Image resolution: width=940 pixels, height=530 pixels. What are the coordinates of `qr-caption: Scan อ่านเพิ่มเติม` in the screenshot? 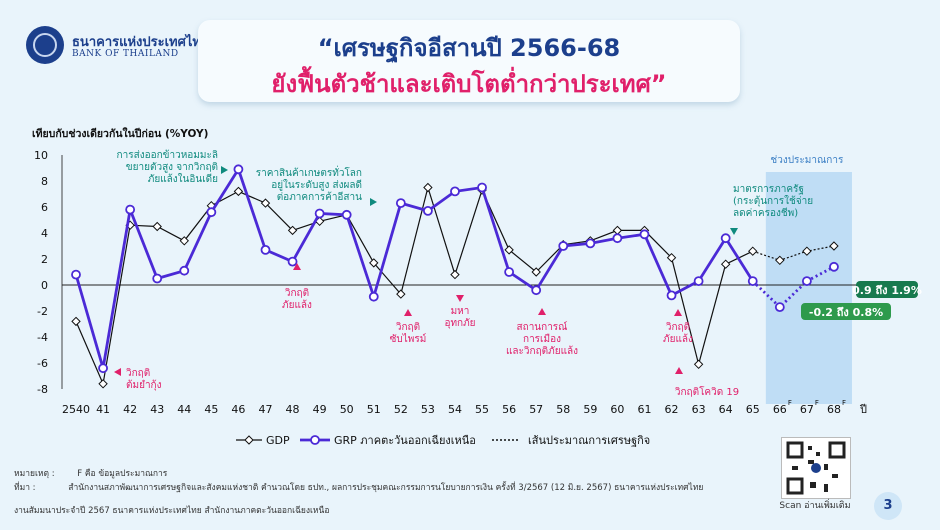 It's located at (815, 506).